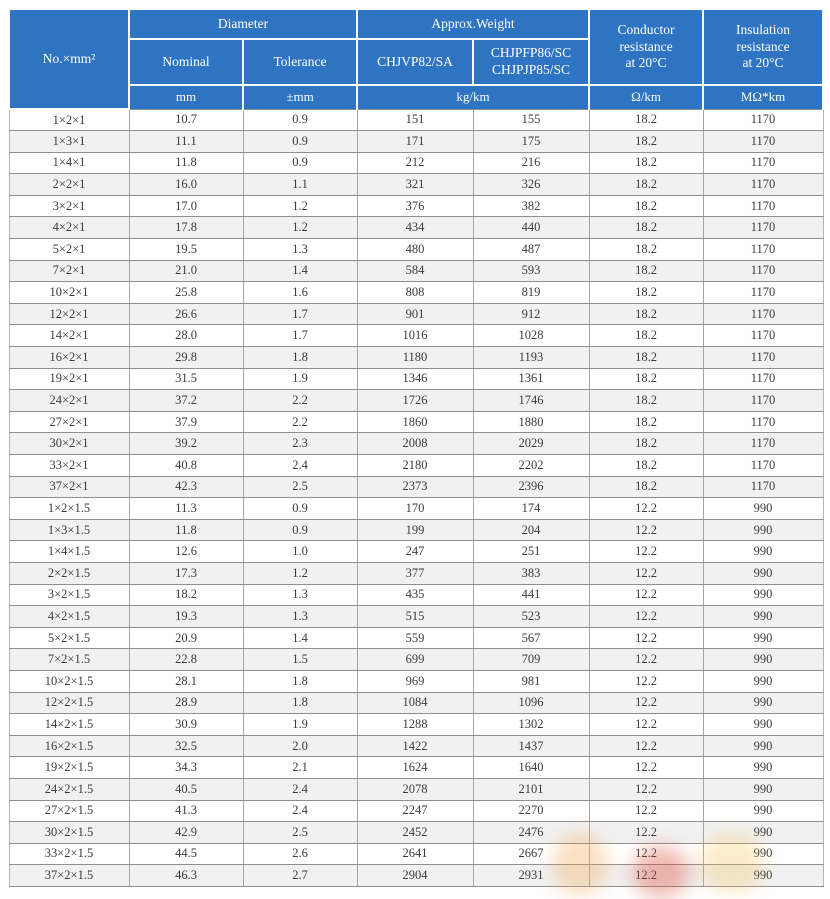  I want to click on cell-no-mm2: 4×2×1, so click(69, 228).